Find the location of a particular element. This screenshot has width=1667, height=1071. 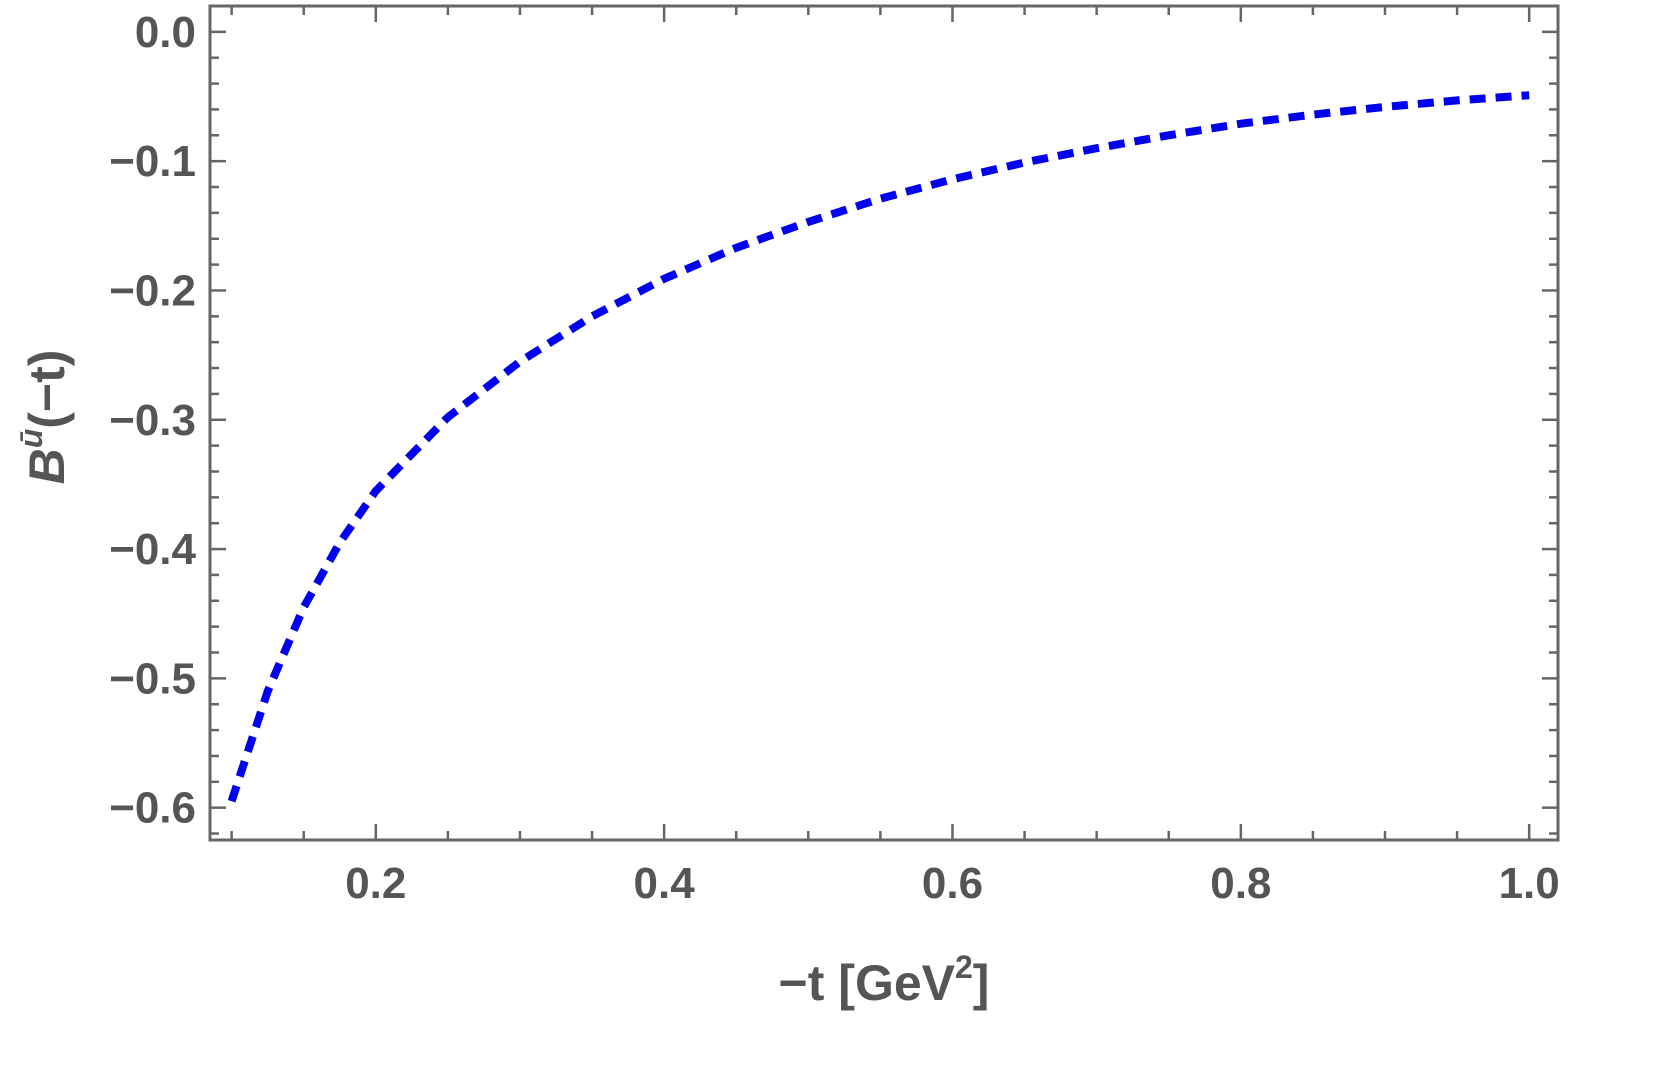

y-tick-label: −0.5 is located at coordinates (152, 678).